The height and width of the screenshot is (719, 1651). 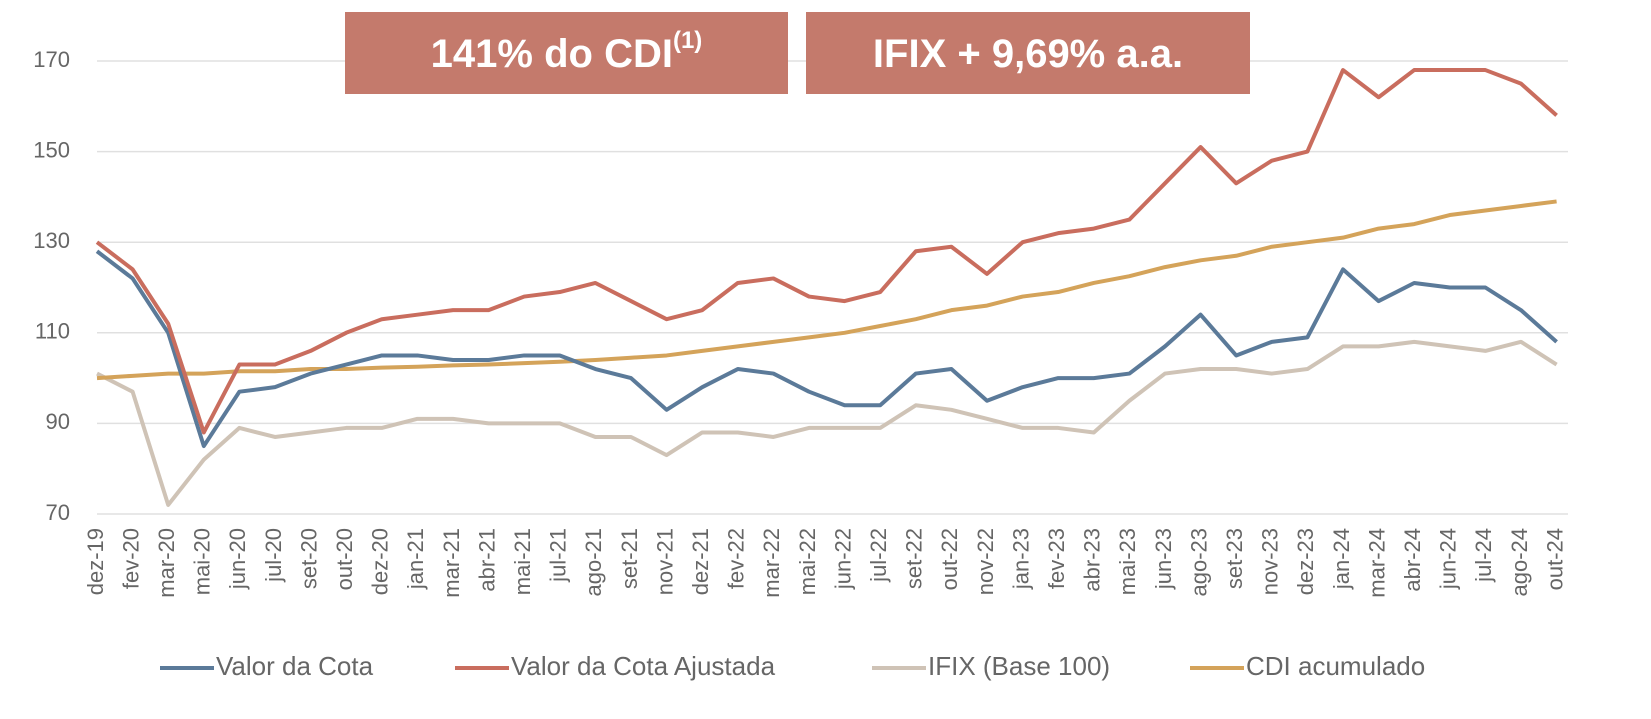 What do you see at coordinates (1092, 560) in the screenshot?
I see `x-tick-label: abr-23` at bounding box center [1092, 560].